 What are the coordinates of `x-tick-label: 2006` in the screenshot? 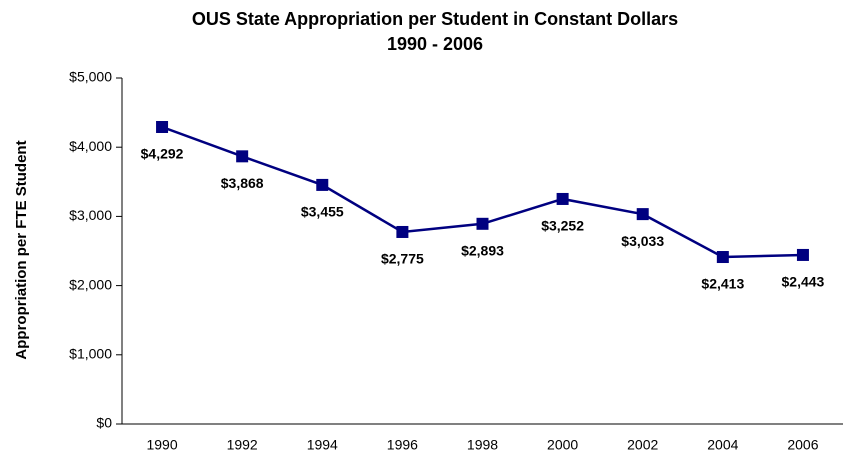 It's located at (802, 445).